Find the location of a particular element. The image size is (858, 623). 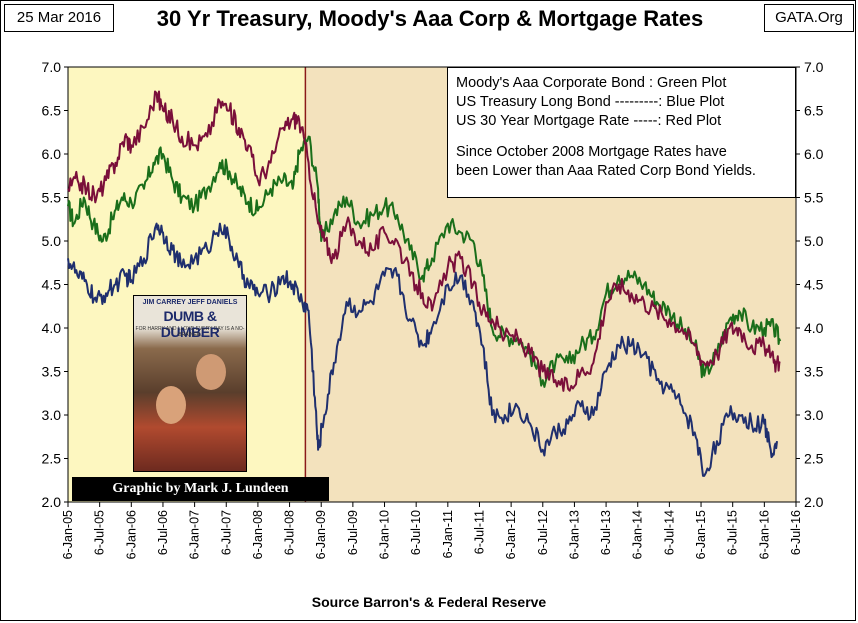

y-tick-label-right: 6.0 is located at coordinates (814, 154).